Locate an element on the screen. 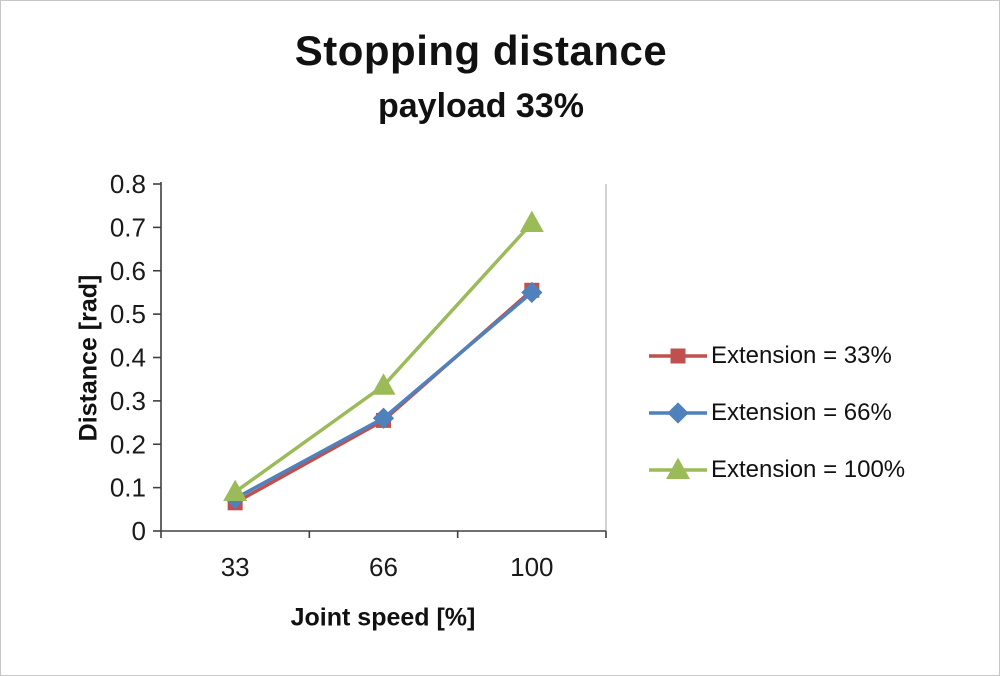  marker-square-icon is located at coordinates (678, 356).